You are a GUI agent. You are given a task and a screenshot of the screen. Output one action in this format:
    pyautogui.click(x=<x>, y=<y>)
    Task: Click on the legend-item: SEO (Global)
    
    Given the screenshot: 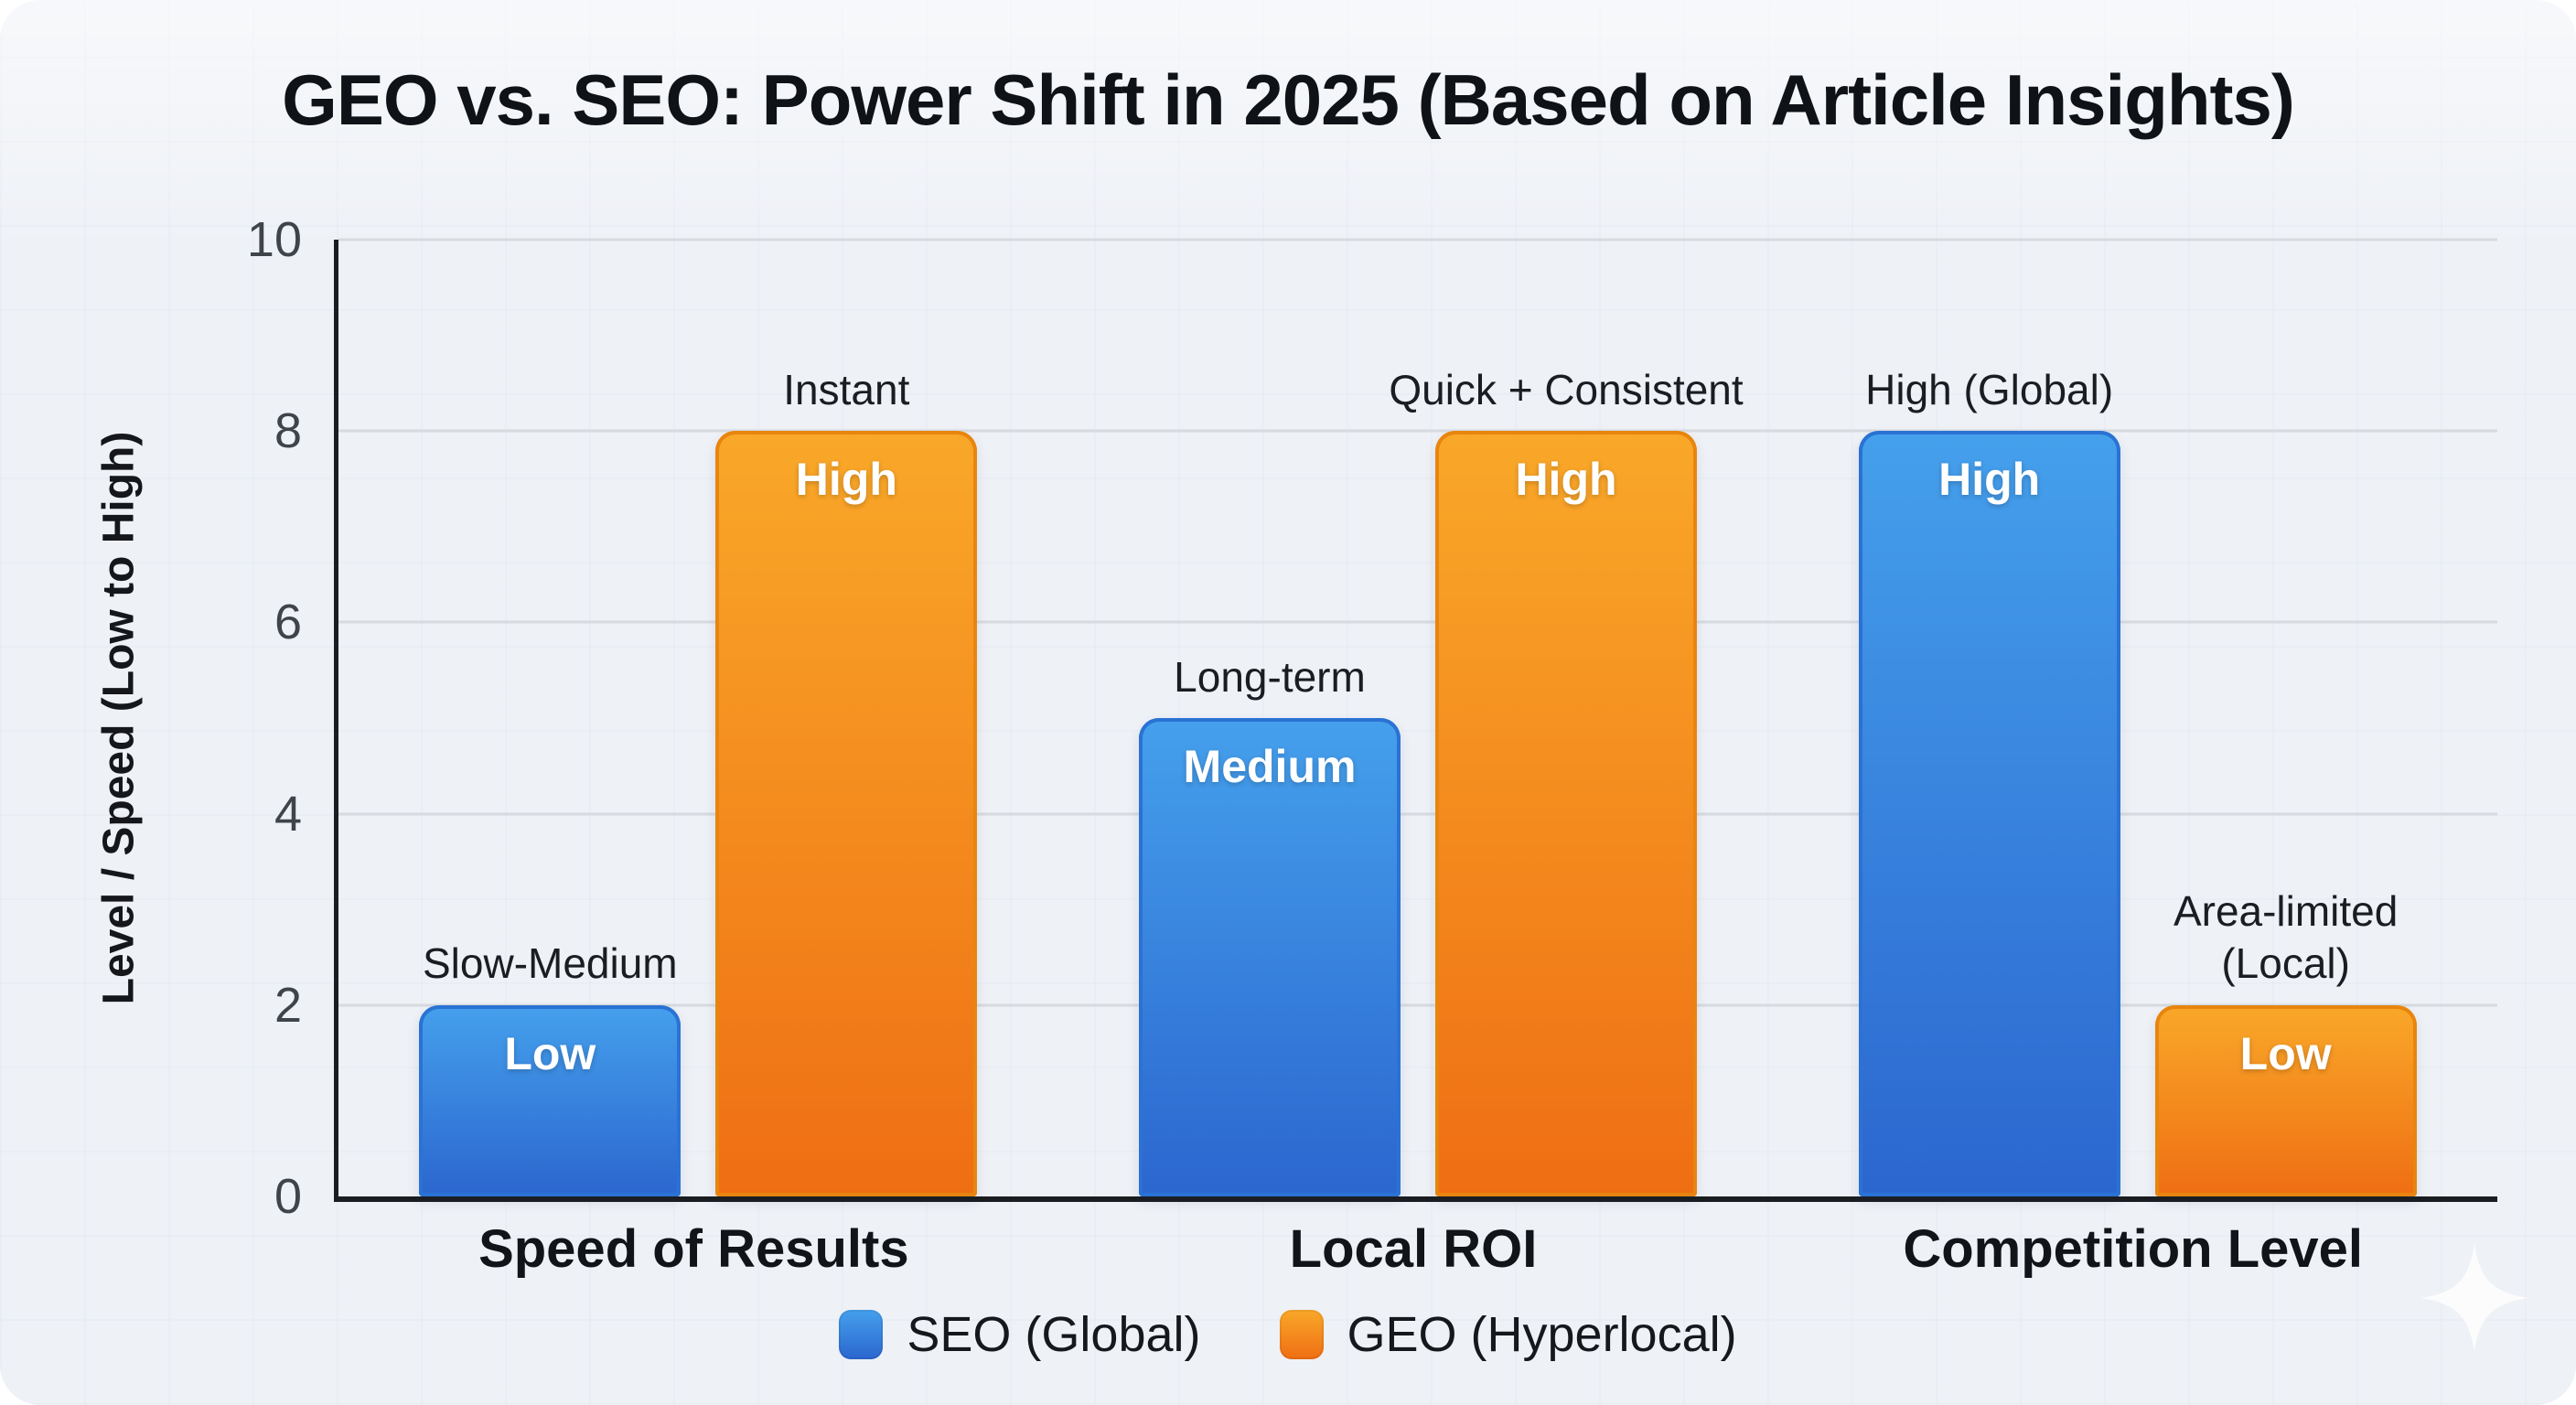 What is the action you would take?
    pyautogui.click(x=1020, y=1335)
    